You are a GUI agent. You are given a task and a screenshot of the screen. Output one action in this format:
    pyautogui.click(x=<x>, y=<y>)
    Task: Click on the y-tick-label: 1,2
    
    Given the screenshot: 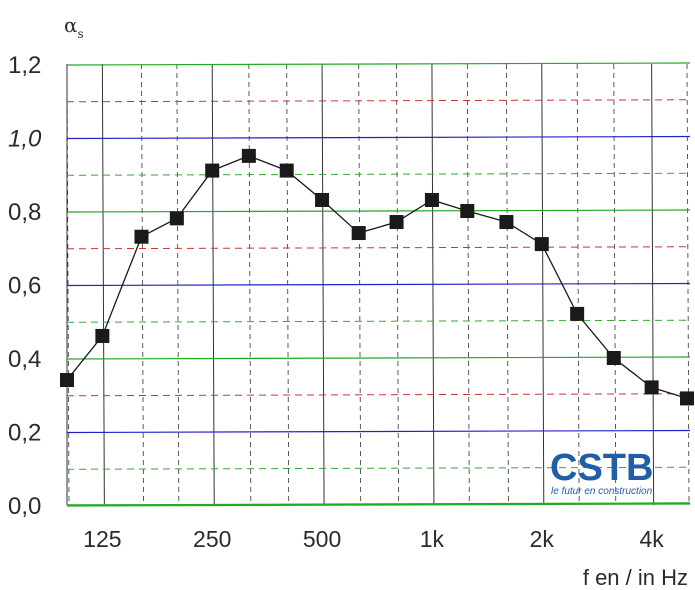 What is the action you would take?
    pyautogui.click(x=24, y=65)
    